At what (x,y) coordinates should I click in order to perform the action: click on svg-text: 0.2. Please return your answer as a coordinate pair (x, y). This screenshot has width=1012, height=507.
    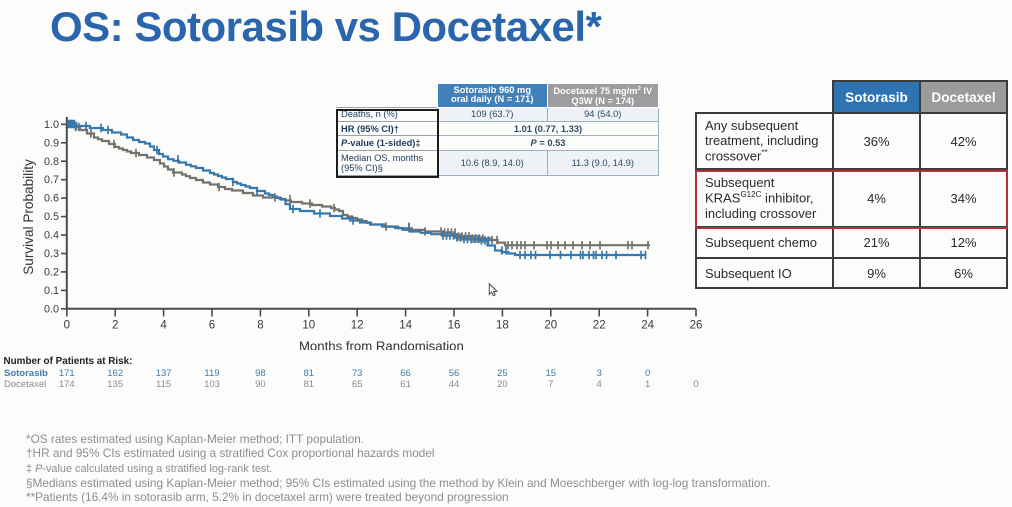
    Looking at the image, I should click on (51, 273).